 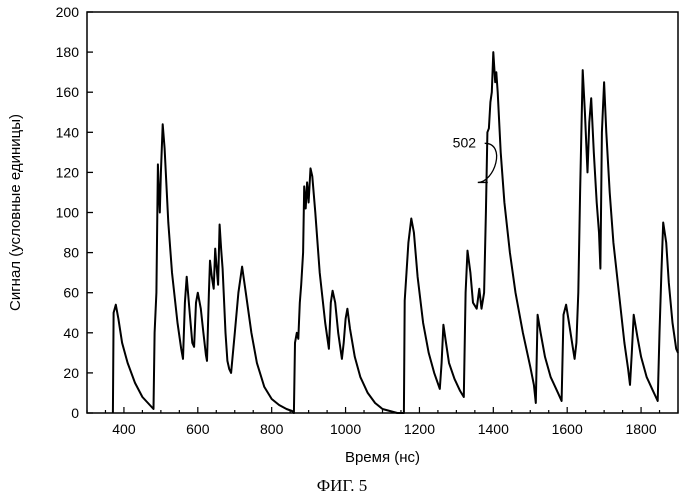 I want to click on y-tick-label: 140, so click(x=68, y=132).